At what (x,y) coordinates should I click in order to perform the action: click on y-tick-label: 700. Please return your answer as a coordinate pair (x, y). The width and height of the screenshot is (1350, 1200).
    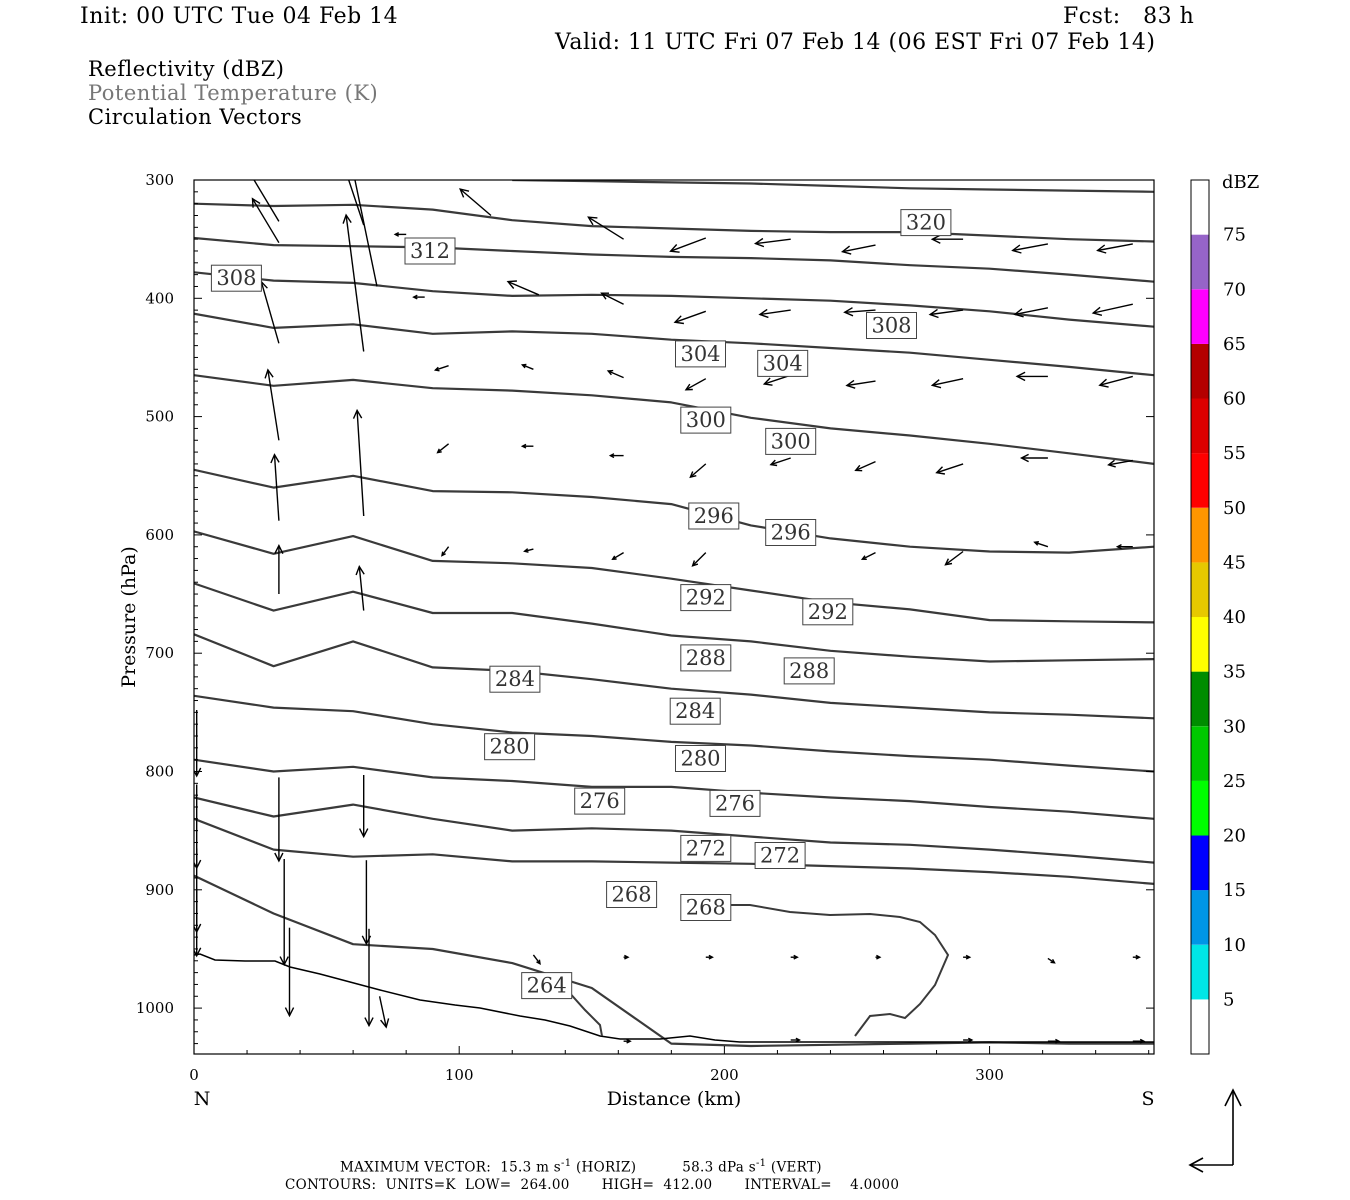
    Looking at the image, I should click on (159, 653).